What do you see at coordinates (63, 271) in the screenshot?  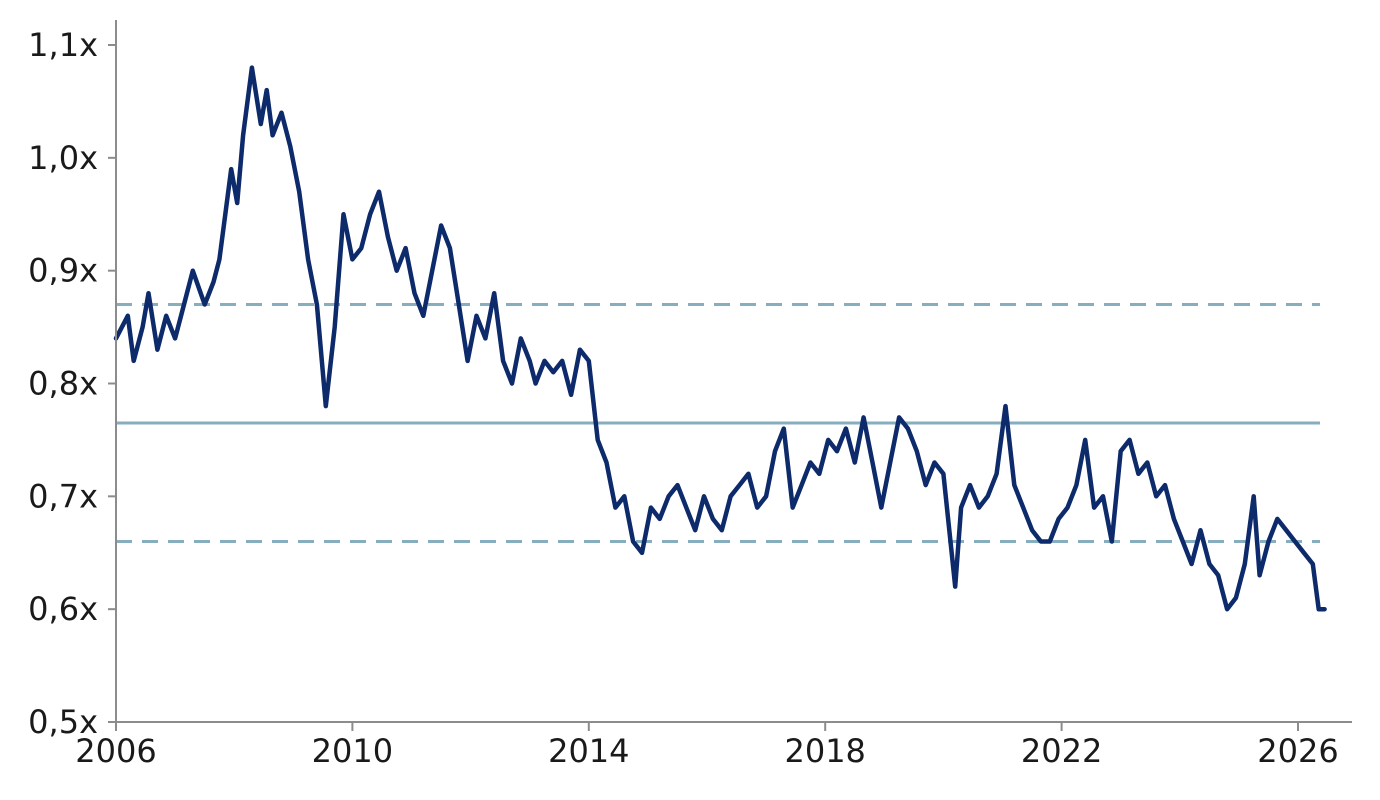 I see `y-tick-label: 0,9x` at bounding box center [63, 271].